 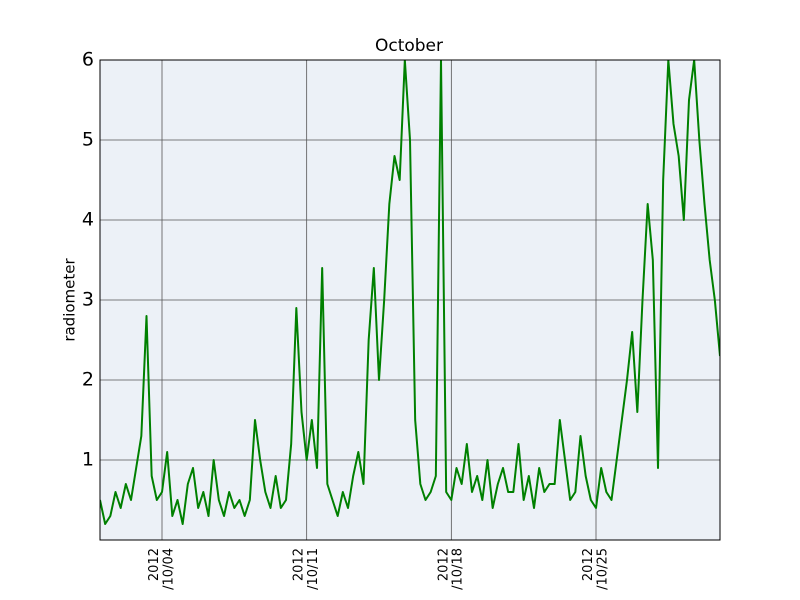 What do you see at coordinates (88, 300) in the screenshot?
I see `y-tick-label: 3` at bounding box center [88, 300].